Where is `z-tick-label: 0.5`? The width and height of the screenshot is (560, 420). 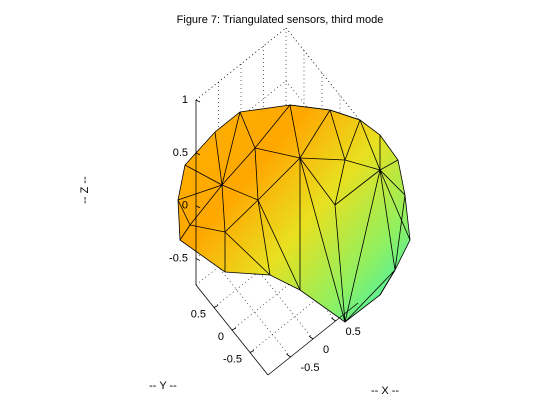
z-tick-label: 0.5 is located at coordinates (180, 153).